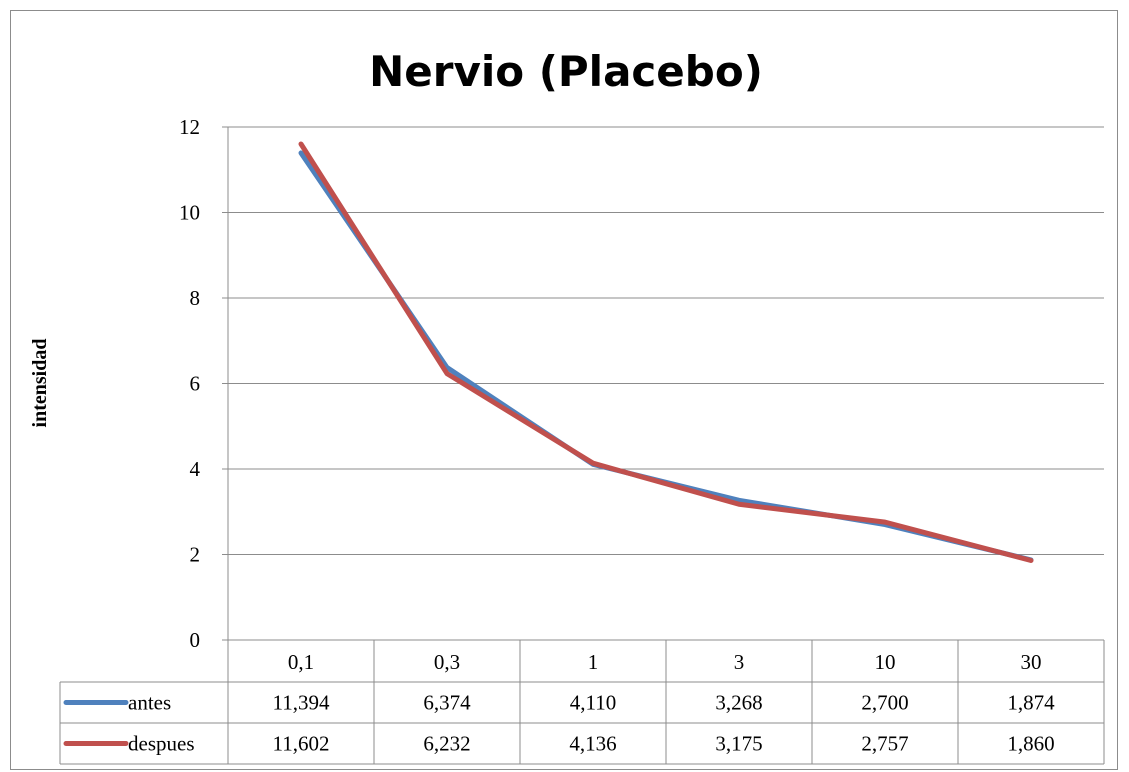  Describe the element at coordinates (161, 744) in the screenshot. I see `legend-label-despues: despues` at that location.